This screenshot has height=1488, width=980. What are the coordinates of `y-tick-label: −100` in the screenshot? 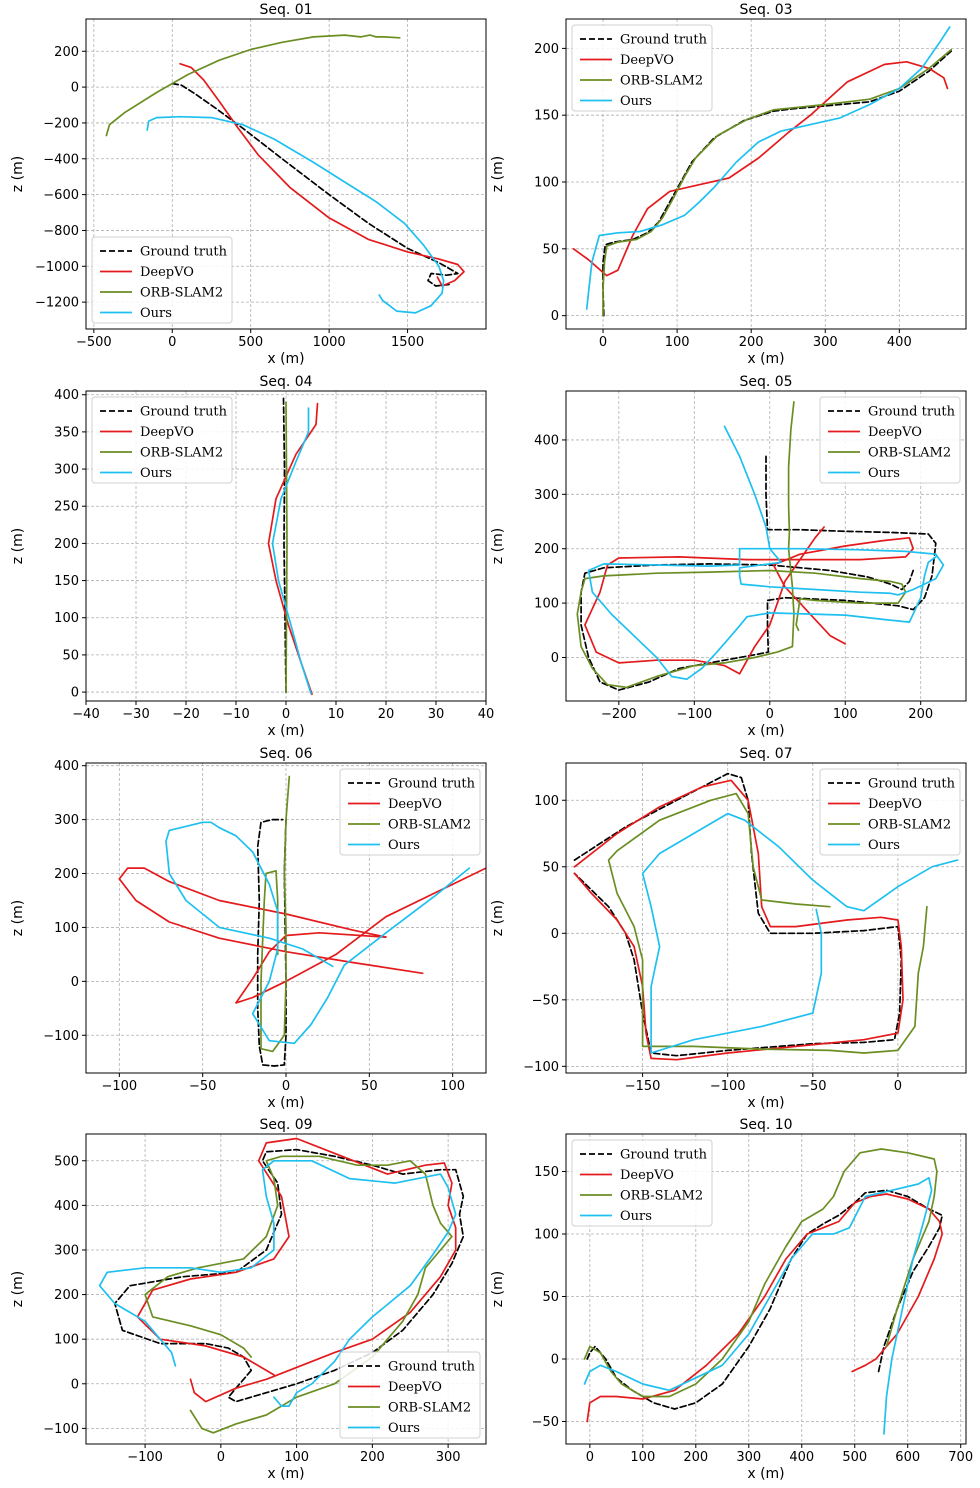 It's located at (541, 1067).